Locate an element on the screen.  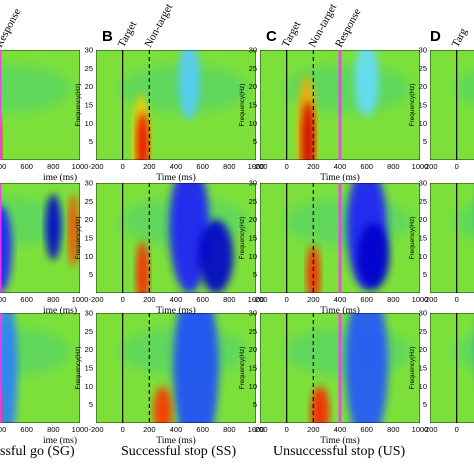
panel-letter-d: D is located at coordinates (435, 36).